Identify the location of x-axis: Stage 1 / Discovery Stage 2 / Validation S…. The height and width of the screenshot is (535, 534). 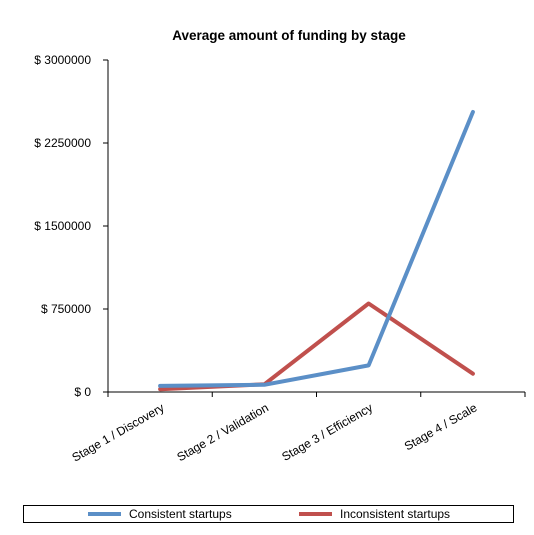
(298, 428).